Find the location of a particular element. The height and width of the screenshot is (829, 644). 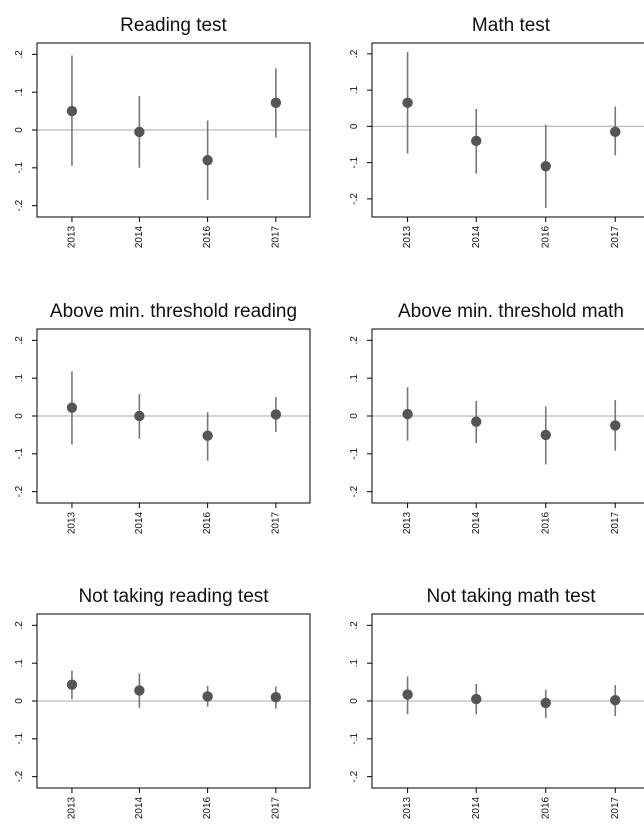

plot-frame is located at coordinates (507, 130).